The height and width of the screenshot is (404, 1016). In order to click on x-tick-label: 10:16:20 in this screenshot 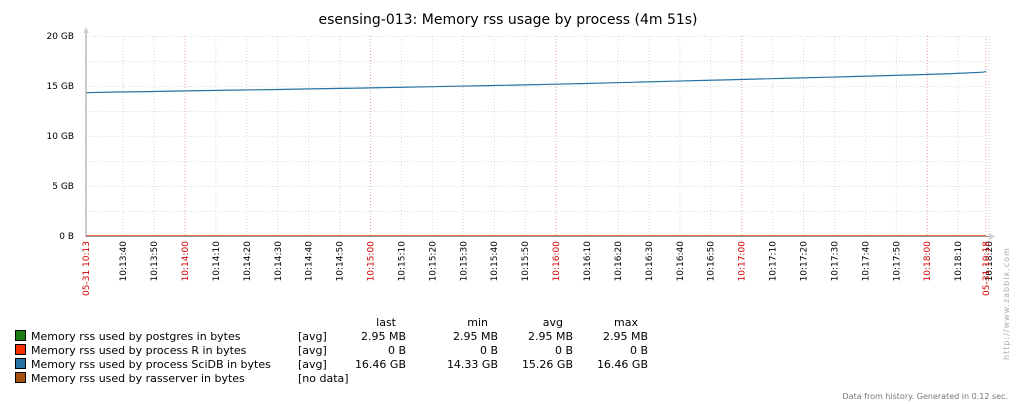, I will do `click(619, 261)`.